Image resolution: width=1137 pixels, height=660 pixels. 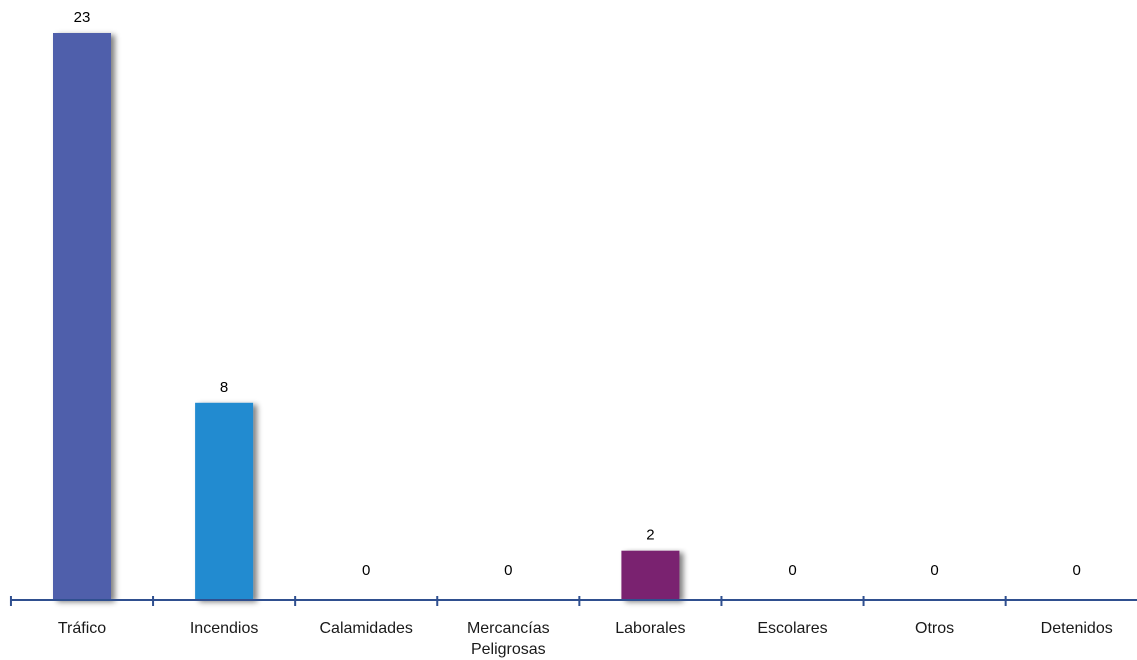 I want to click on value-label-incendios: 8, so click(x=224, y=387).